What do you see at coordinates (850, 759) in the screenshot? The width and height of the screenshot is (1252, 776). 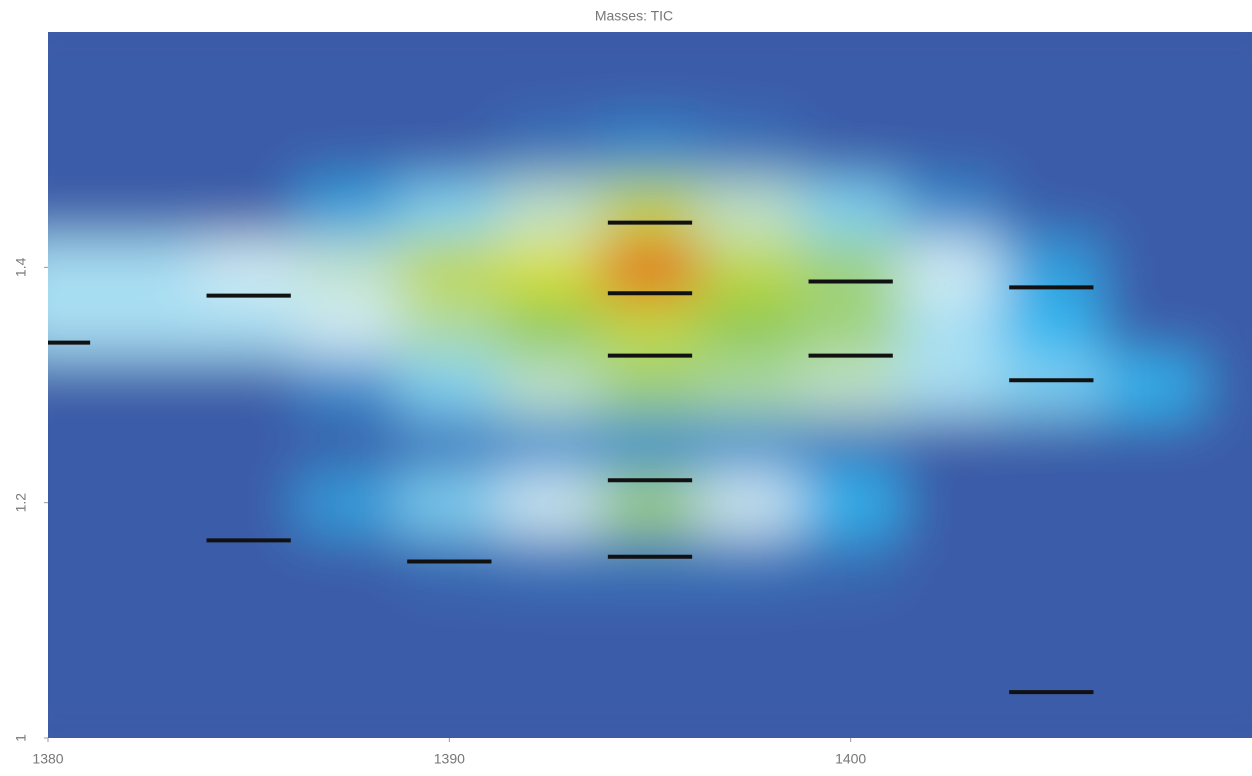 I see `x-tick-label: 1400` at bounding box center [850, 759].